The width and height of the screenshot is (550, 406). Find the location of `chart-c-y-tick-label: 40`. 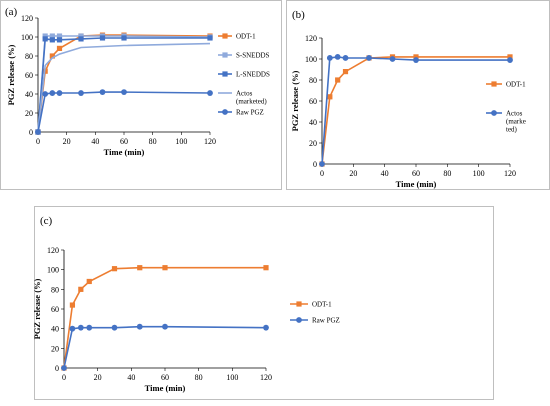

chart-c-y-tick-label: 40 is located at coordinates (55, 329).